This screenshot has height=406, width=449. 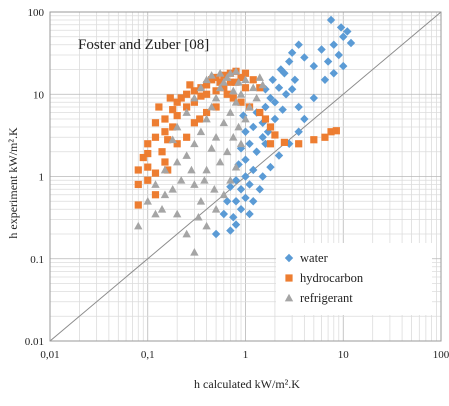 I want to click on x-tick-label: 100, so click(x=441, y=355).